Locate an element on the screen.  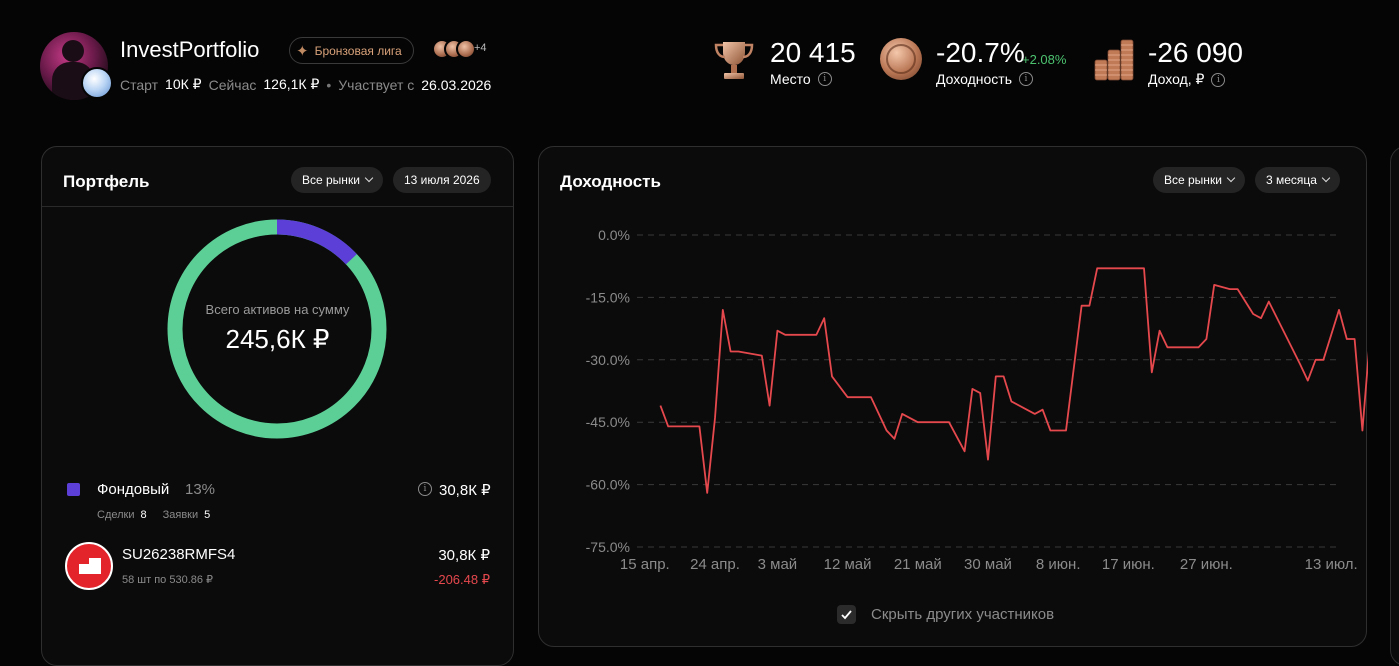
place-label-row: Место i is located at coordinates (801, 79).